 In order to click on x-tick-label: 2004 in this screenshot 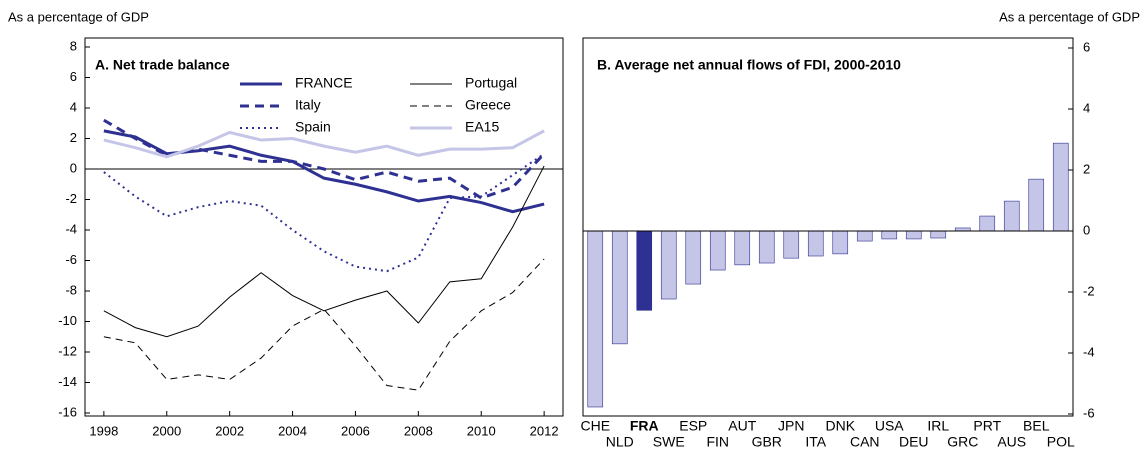, I will do `click(292, 430)`.